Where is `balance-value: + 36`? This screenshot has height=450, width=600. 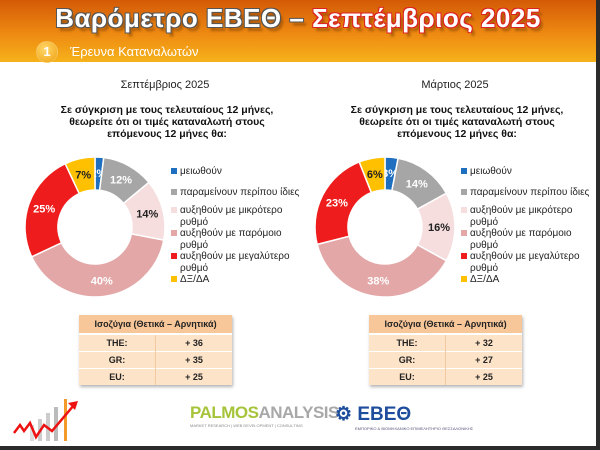
balance-value: + 36 is located at coordinates (193, 342).